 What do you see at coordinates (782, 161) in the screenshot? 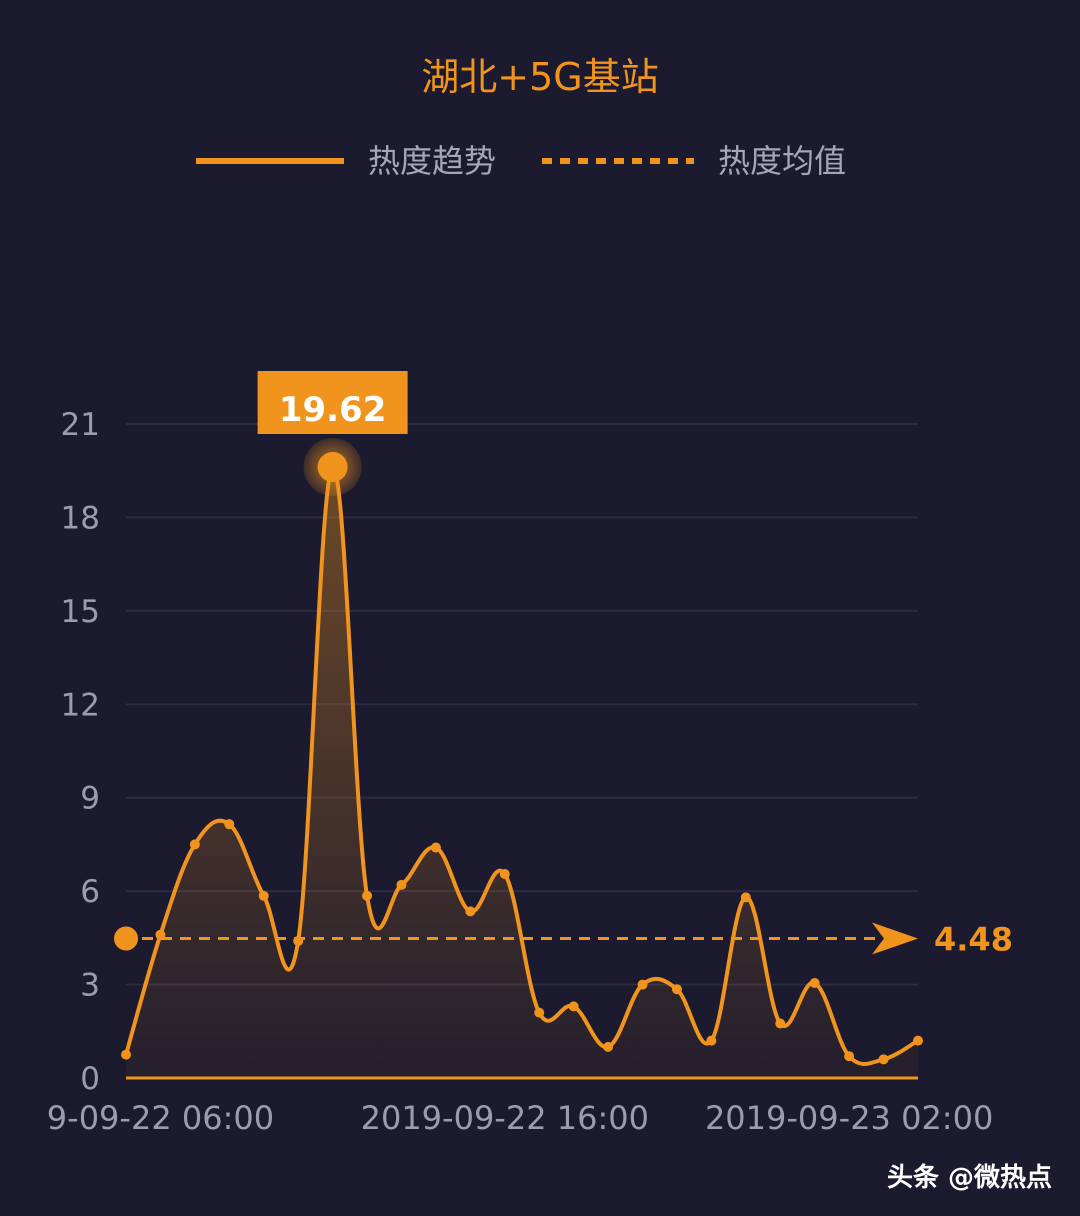
I see `legend-average-label: 热度均值` at bounding box center [782, 161].